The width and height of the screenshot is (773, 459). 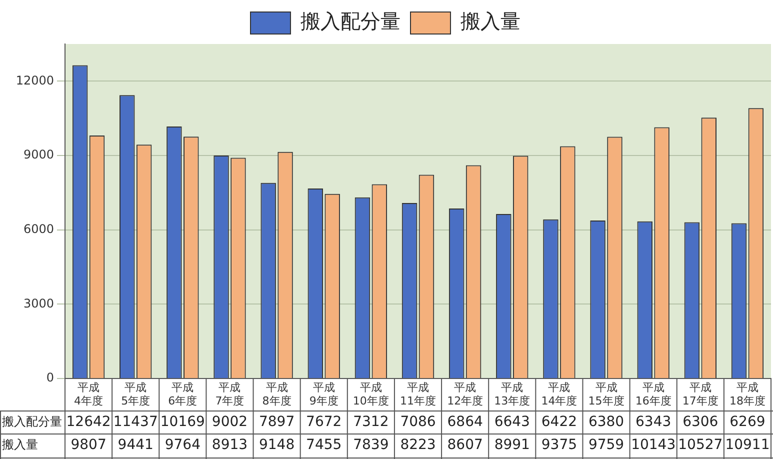 I want to click on data-label: 9807, so click(x=88, y=445).